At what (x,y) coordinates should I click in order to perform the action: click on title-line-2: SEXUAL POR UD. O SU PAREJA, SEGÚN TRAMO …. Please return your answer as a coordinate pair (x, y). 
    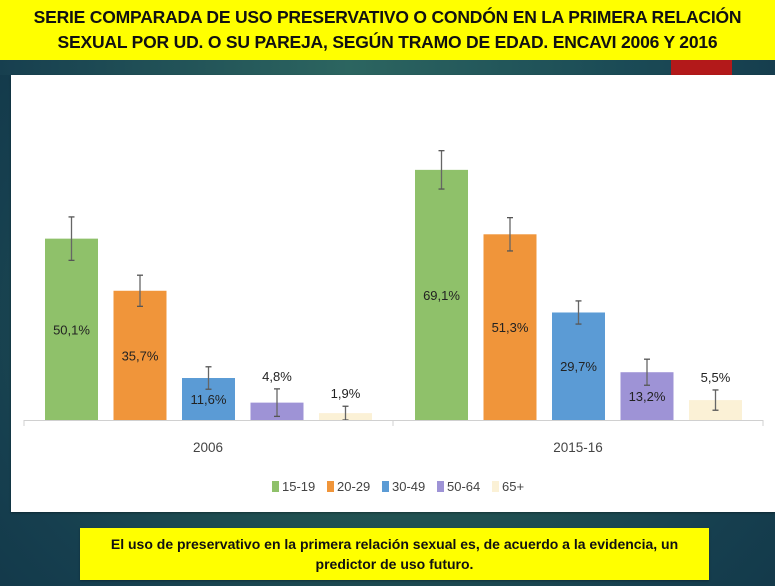
    Looking at the image, I should click on (387, 42).